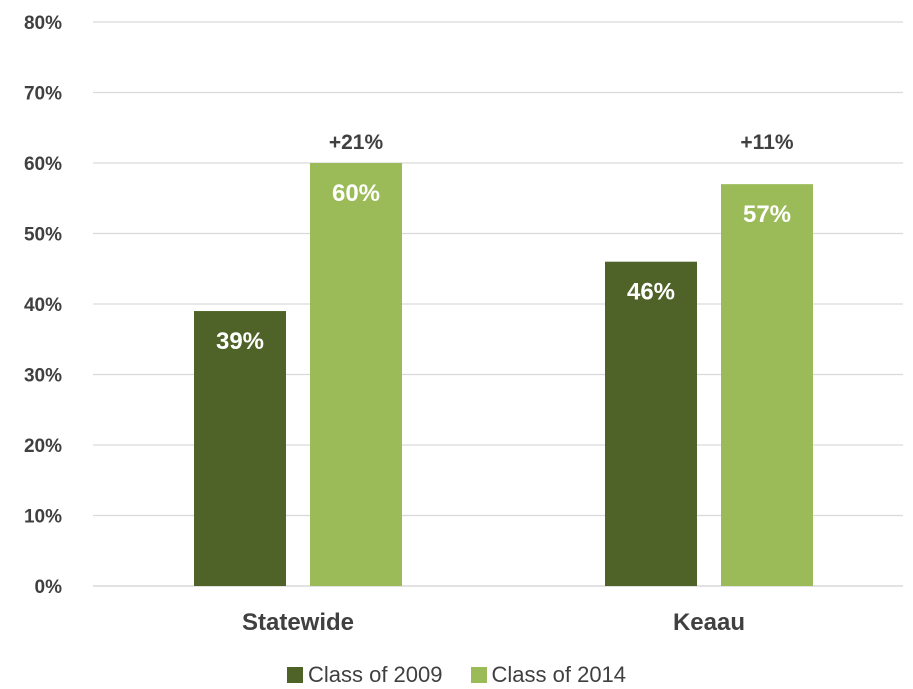 This screenshot has width=913, height=689. Describe the element at coordinates (43, 164) in the screenshot. I see `y-tick-label: 60%` at that location.